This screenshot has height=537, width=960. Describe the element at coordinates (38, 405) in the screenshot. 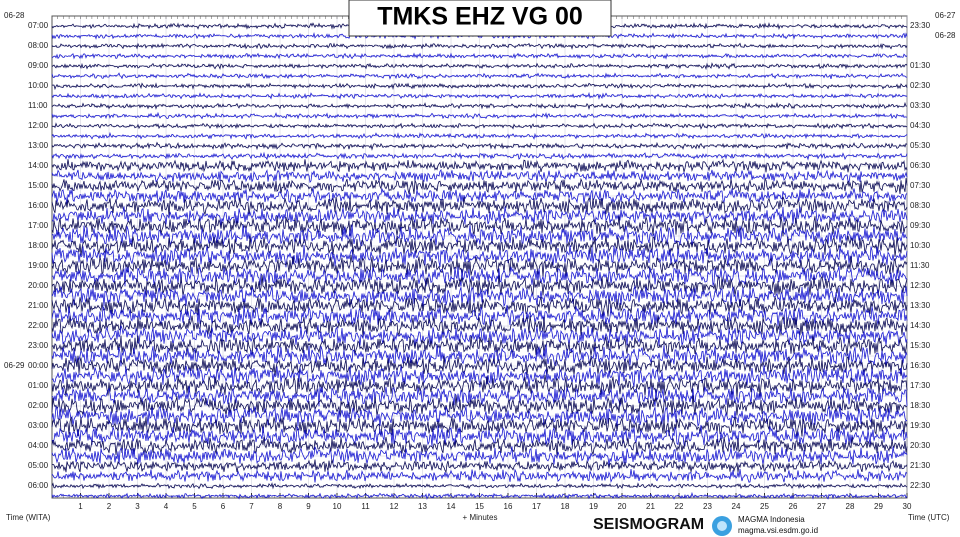

I see `y-tick-label: 02:00` at that location.